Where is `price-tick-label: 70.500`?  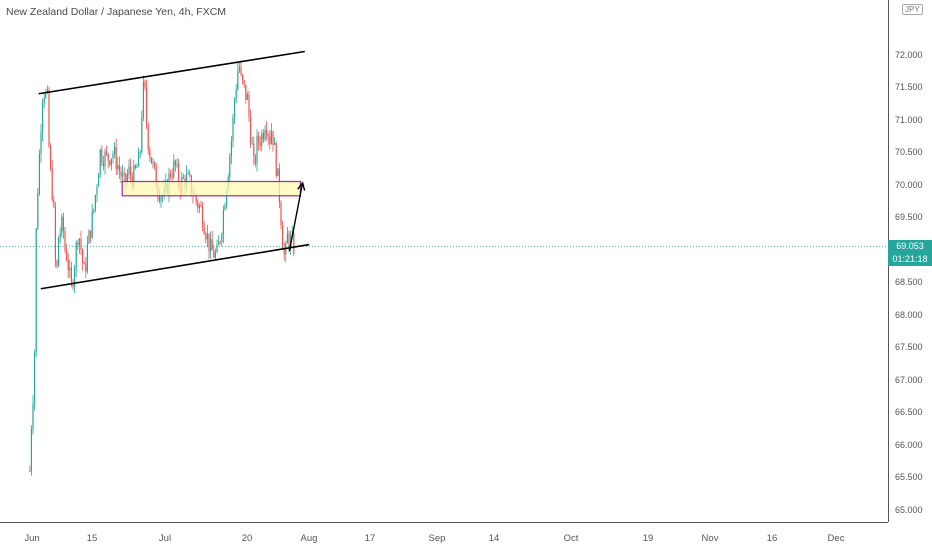
price-tick-label: 70.500 is located at coordinates (909, 152).